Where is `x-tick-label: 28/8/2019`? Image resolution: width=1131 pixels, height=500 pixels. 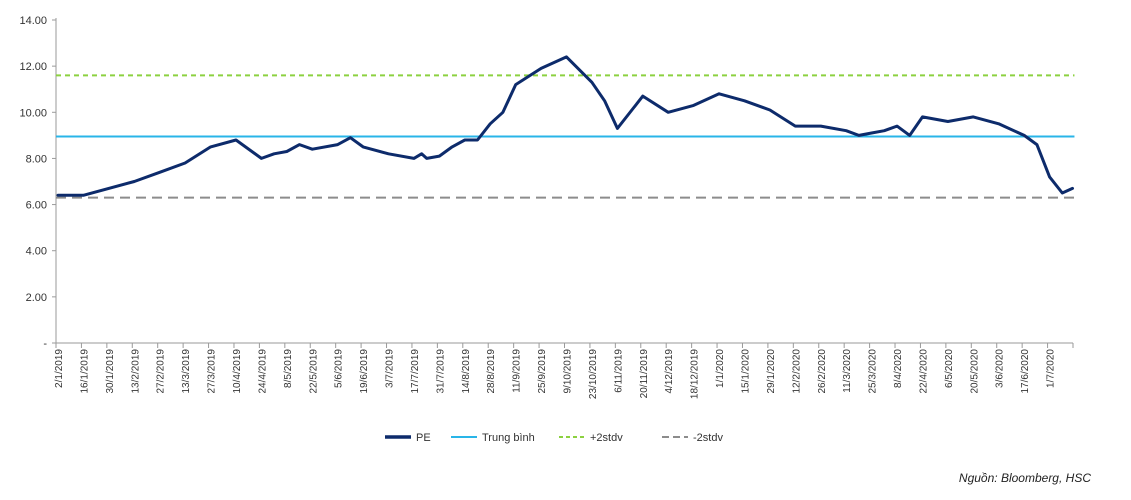 x-tick-label: 28/8/2019 is located at coordinates (491, 371).